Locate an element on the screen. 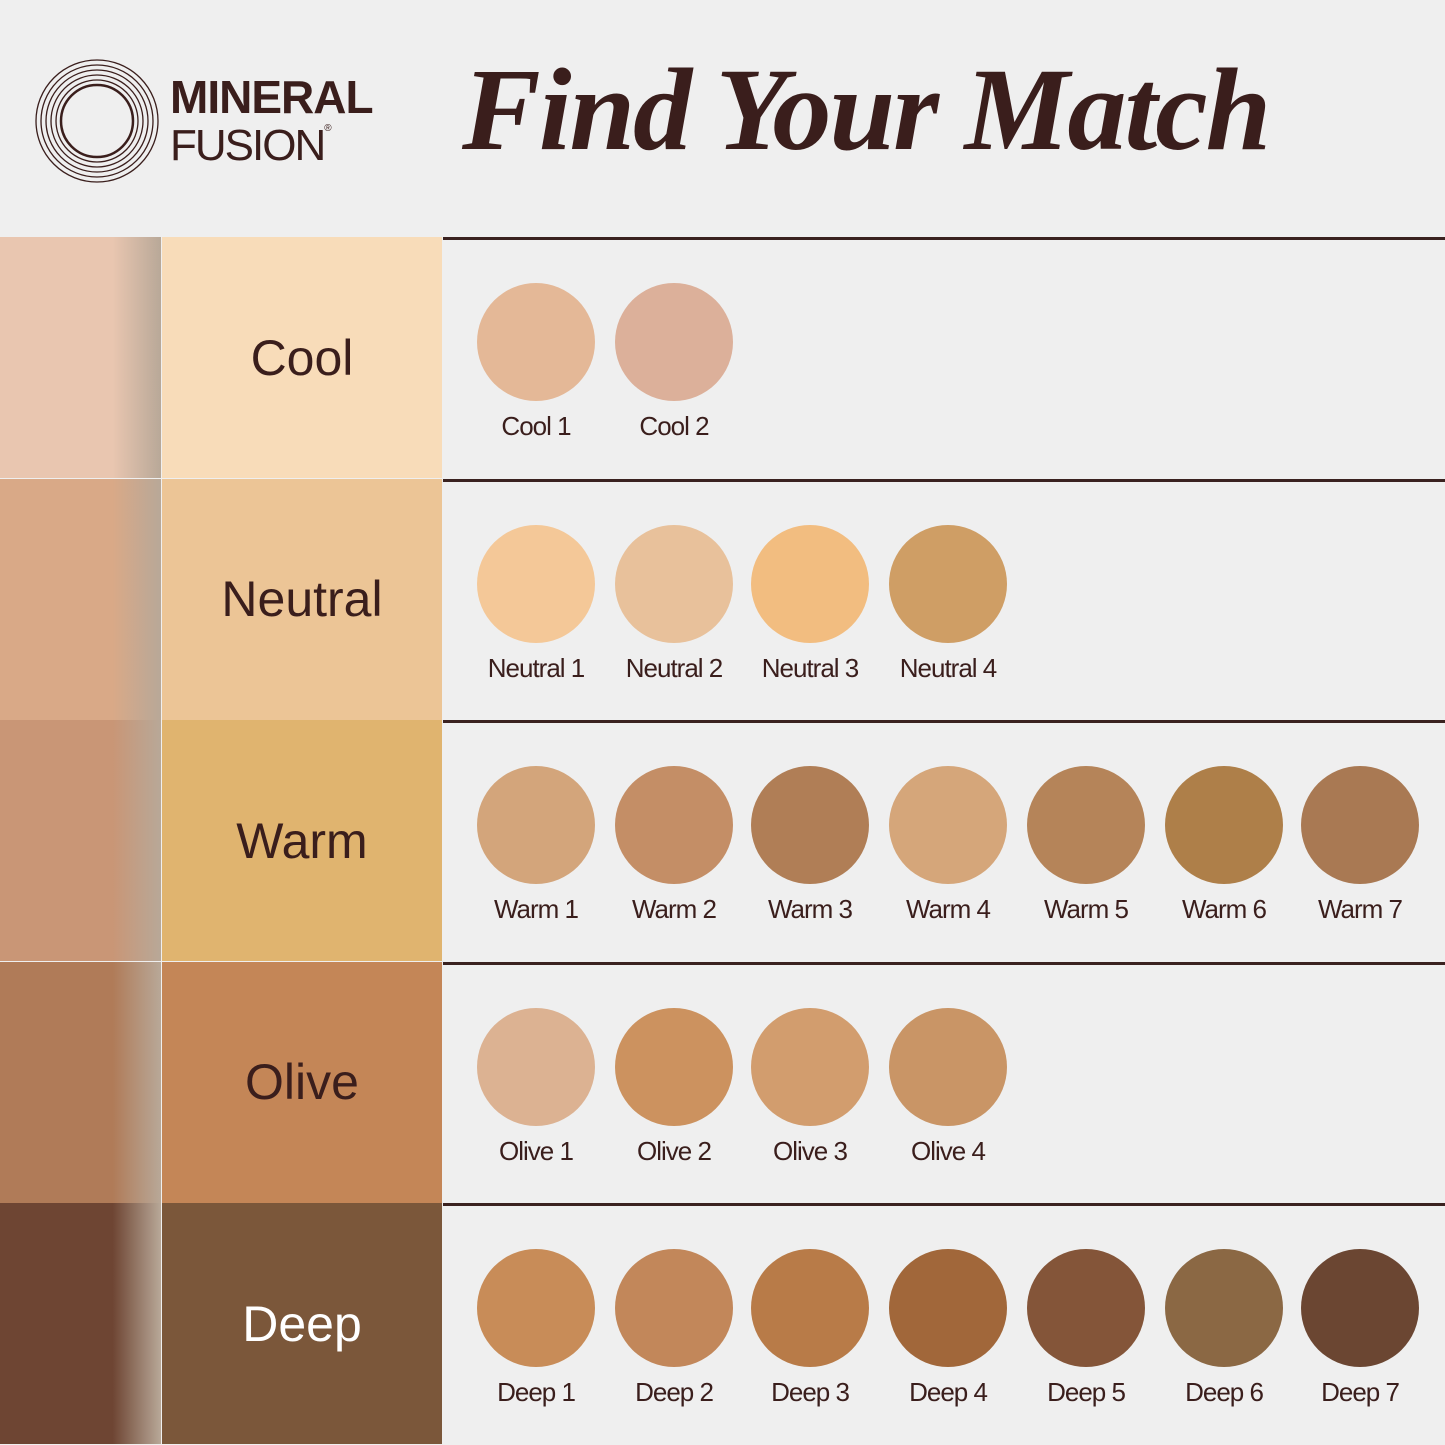 The image size is (1445, 1445). shade-name: Olive 1 is located at coordinates (536, 1150).